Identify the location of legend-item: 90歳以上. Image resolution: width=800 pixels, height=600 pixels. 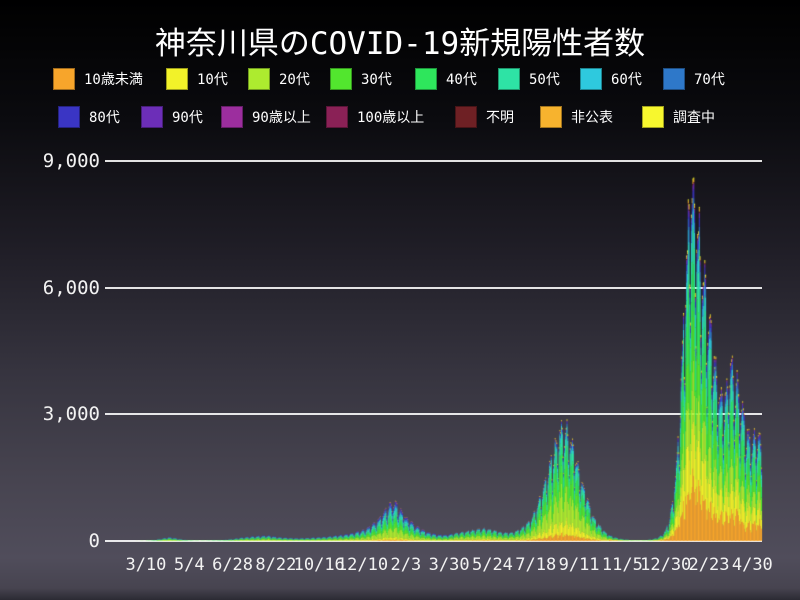
(266, 116).